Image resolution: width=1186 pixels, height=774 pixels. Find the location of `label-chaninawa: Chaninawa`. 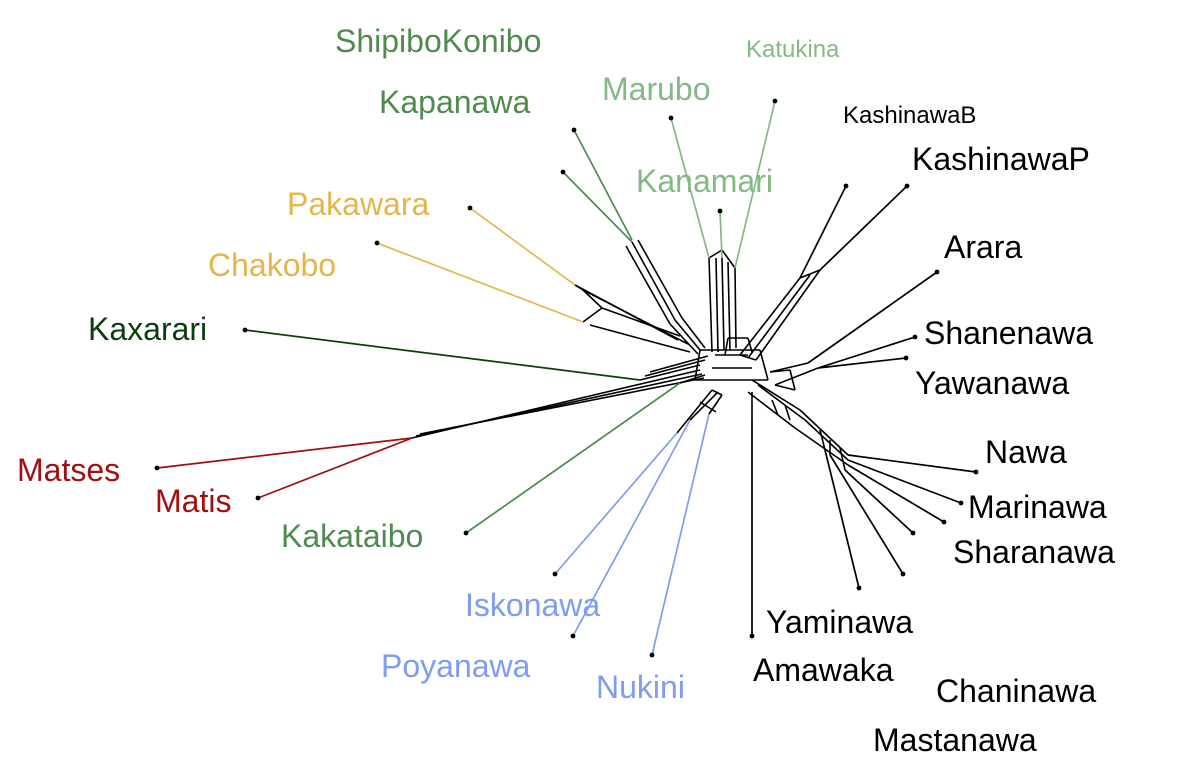

label-chaninawa: Chaninawa is located at coordinates (1016, 691).